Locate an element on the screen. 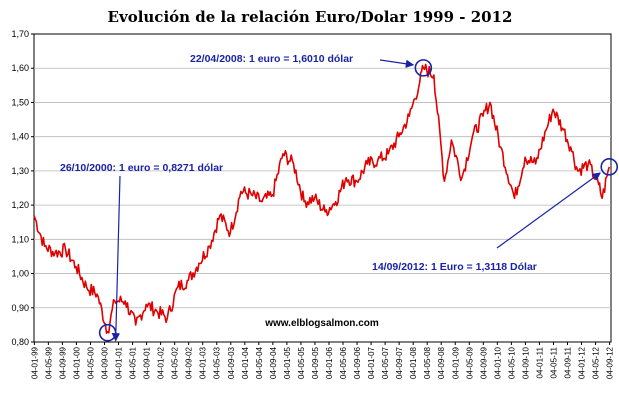 This screenshot has width=619, height=400. x-tick-label: 04-09-11 is located at coordinates (568, 362).